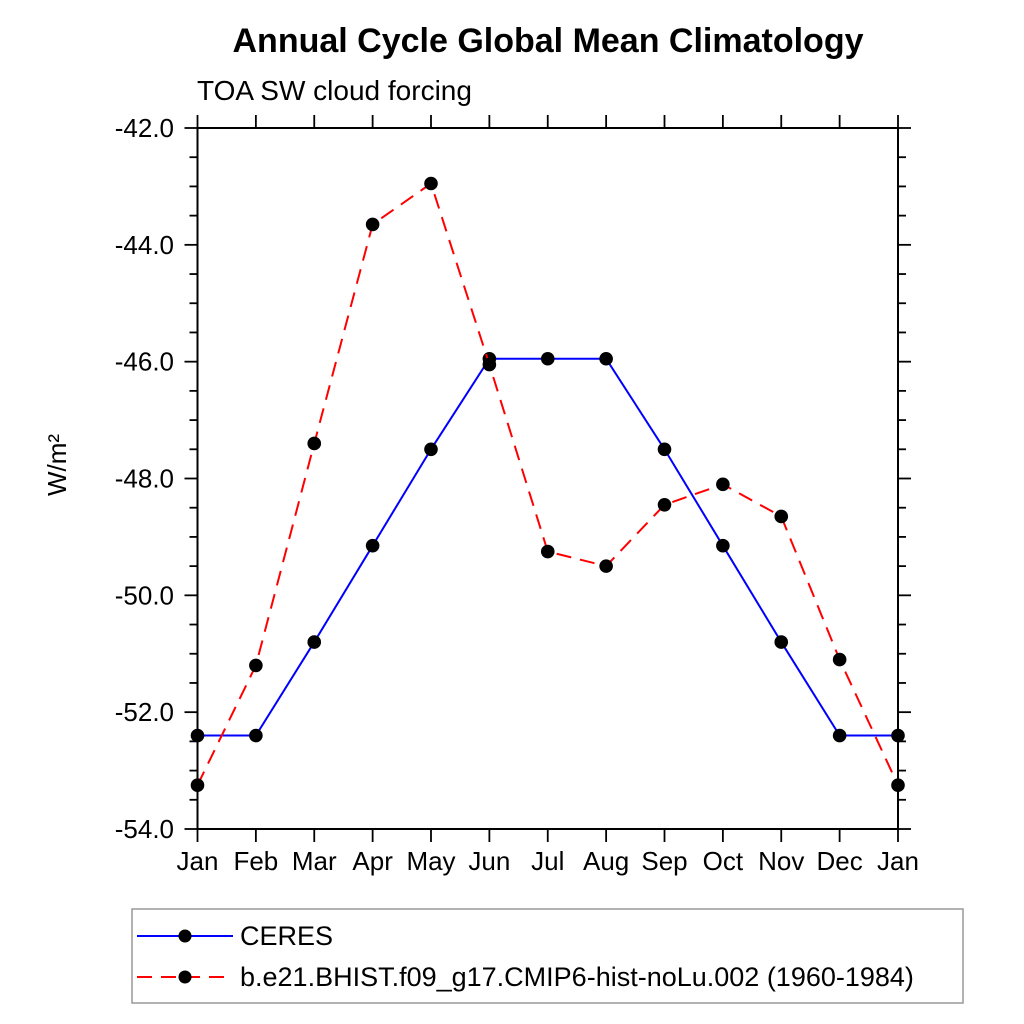 This screenshot has width=1024, height=1024. Describe the element at coordinates (547, 861) in the screenshot. I see `x-tick-label: Jul` at that location.